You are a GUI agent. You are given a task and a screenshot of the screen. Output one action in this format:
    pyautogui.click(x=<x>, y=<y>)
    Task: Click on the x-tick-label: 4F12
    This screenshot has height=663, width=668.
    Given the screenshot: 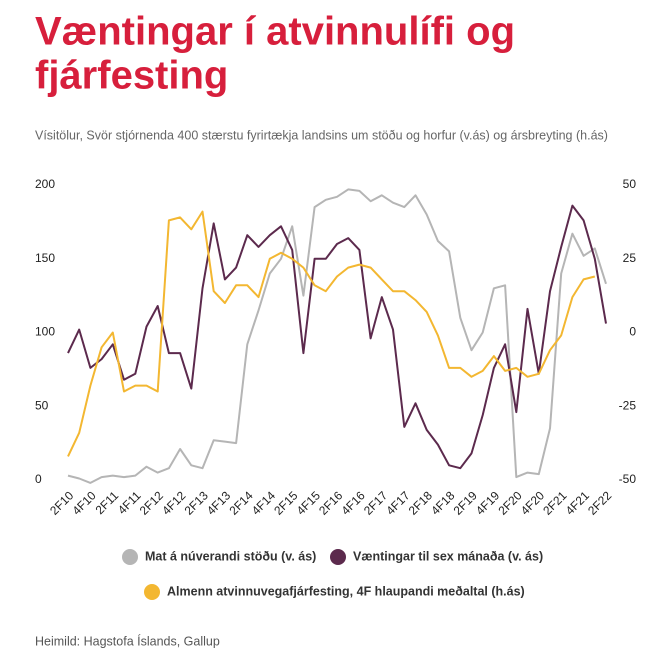 What is the action you would take?
    pyautogui.click(x=173, y=502)
    